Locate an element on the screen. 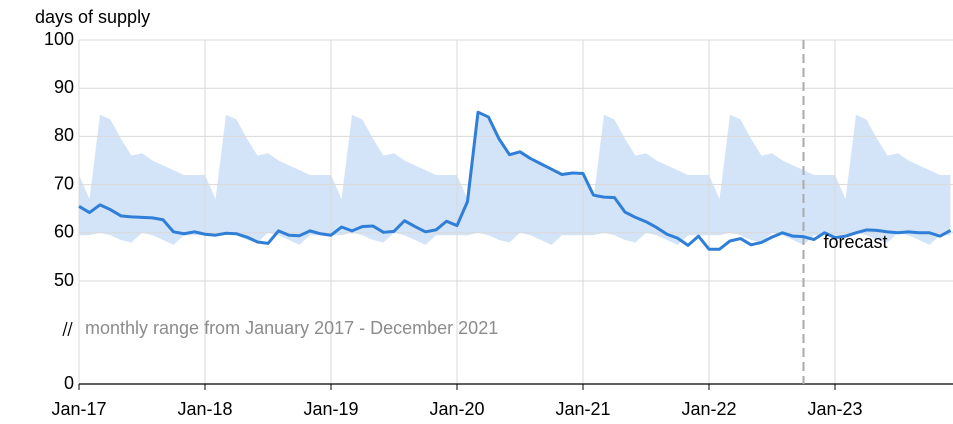  x-tick-label: Jan-23 is located at coordinates (834, 409).